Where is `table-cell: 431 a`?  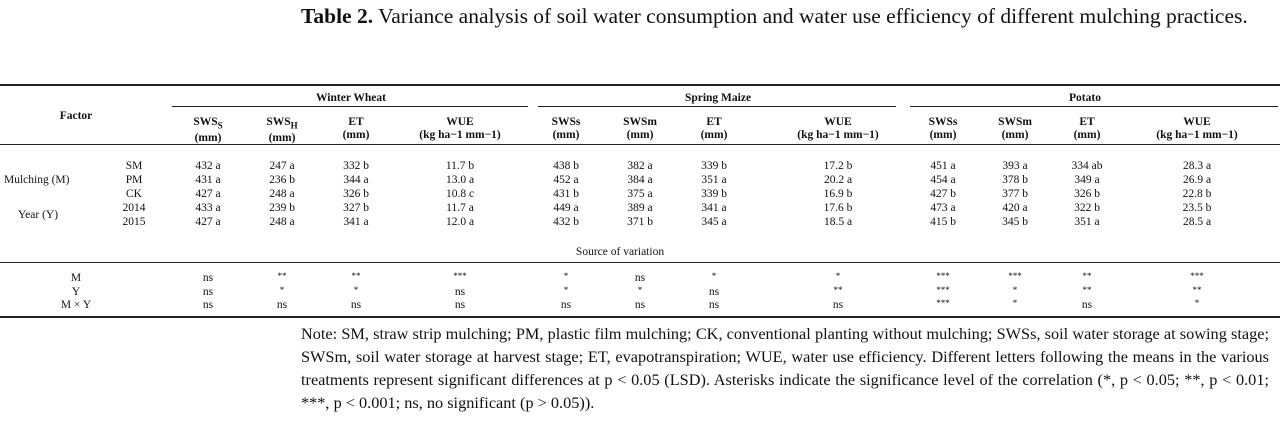
table-cell: 431 a is located at coordinates (208, 180).